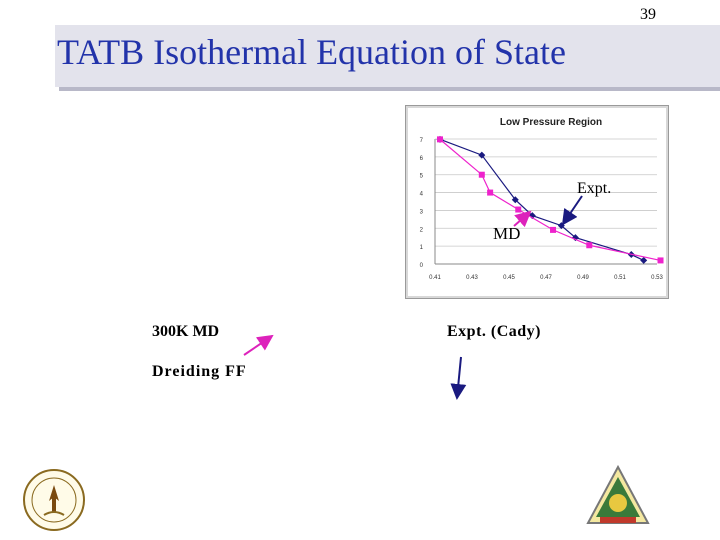 The image size is (720, 540). I want to click on x-tick-label: 0.43, so click(472, 278).